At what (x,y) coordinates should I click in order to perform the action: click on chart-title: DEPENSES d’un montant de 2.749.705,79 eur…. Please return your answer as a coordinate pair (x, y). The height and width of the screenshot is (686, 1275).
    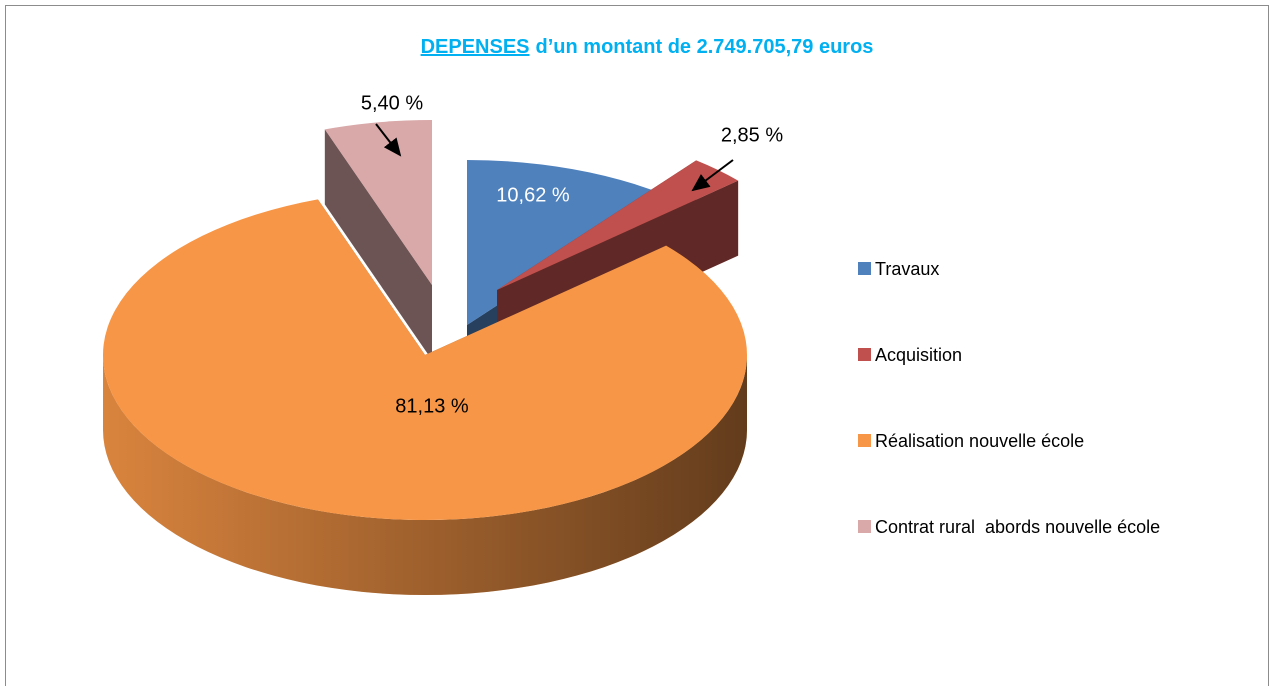
    Looking at the image, I should click on (647, 47).